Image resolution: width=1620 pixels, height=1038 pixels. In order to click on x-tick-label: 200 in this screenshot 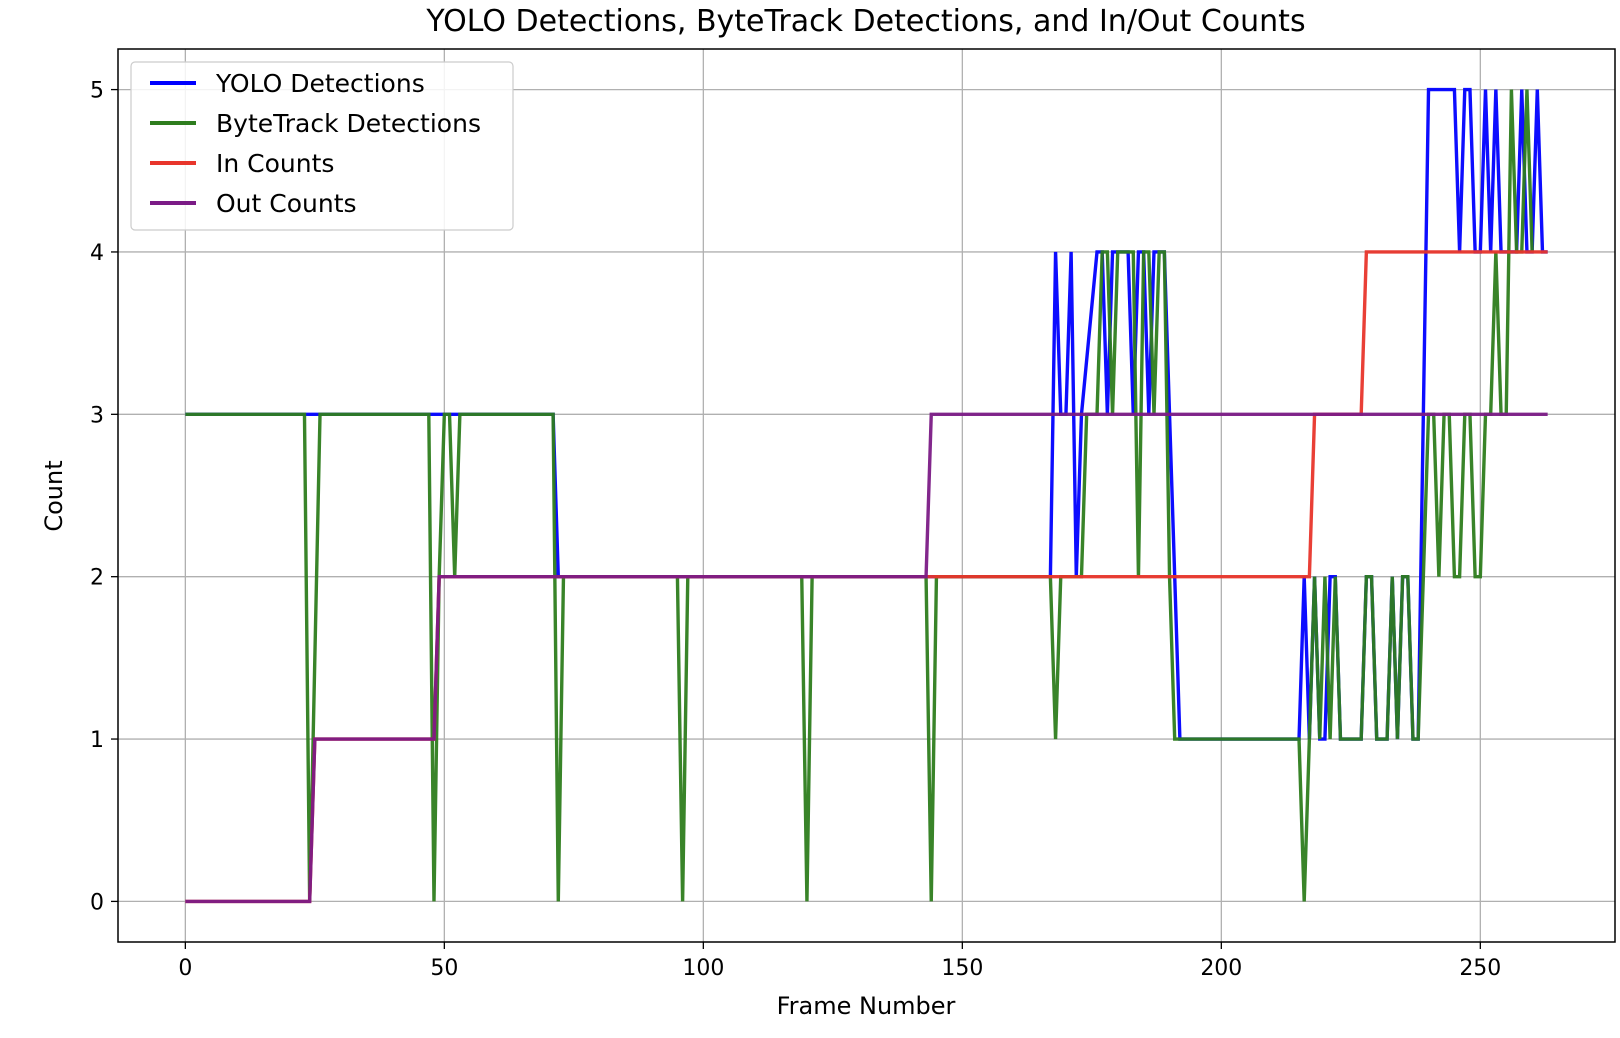, I will do `click(1221, 968)`.